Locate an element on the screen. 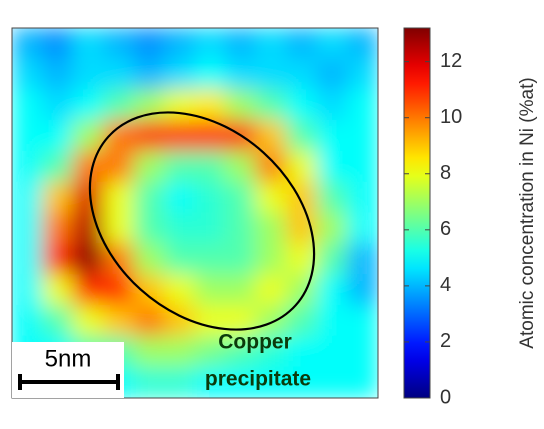 The image size is (544, 429). colorbar-tick-label: 8 is located at coordinates (445, 173).